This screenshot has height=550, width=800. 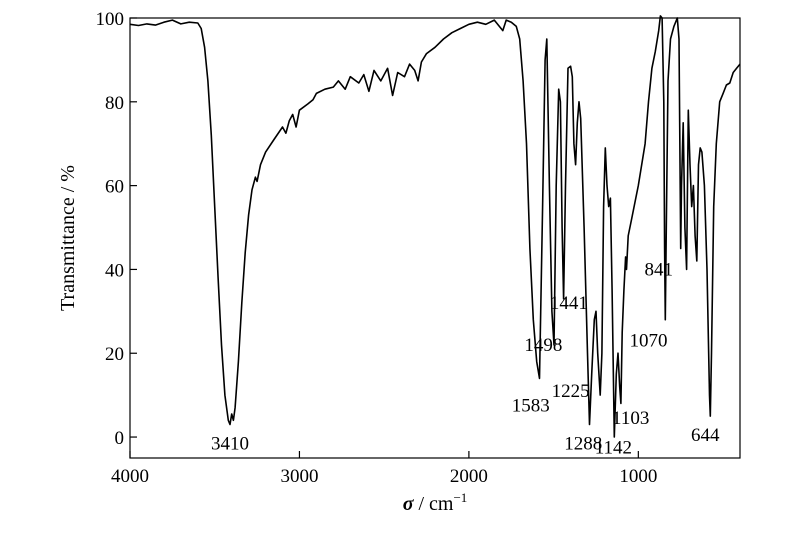 What do you see at coordinates (649, 341) in the screenshot?
I see `peak-label-1070: 1070` at bounding box center [649, 341].